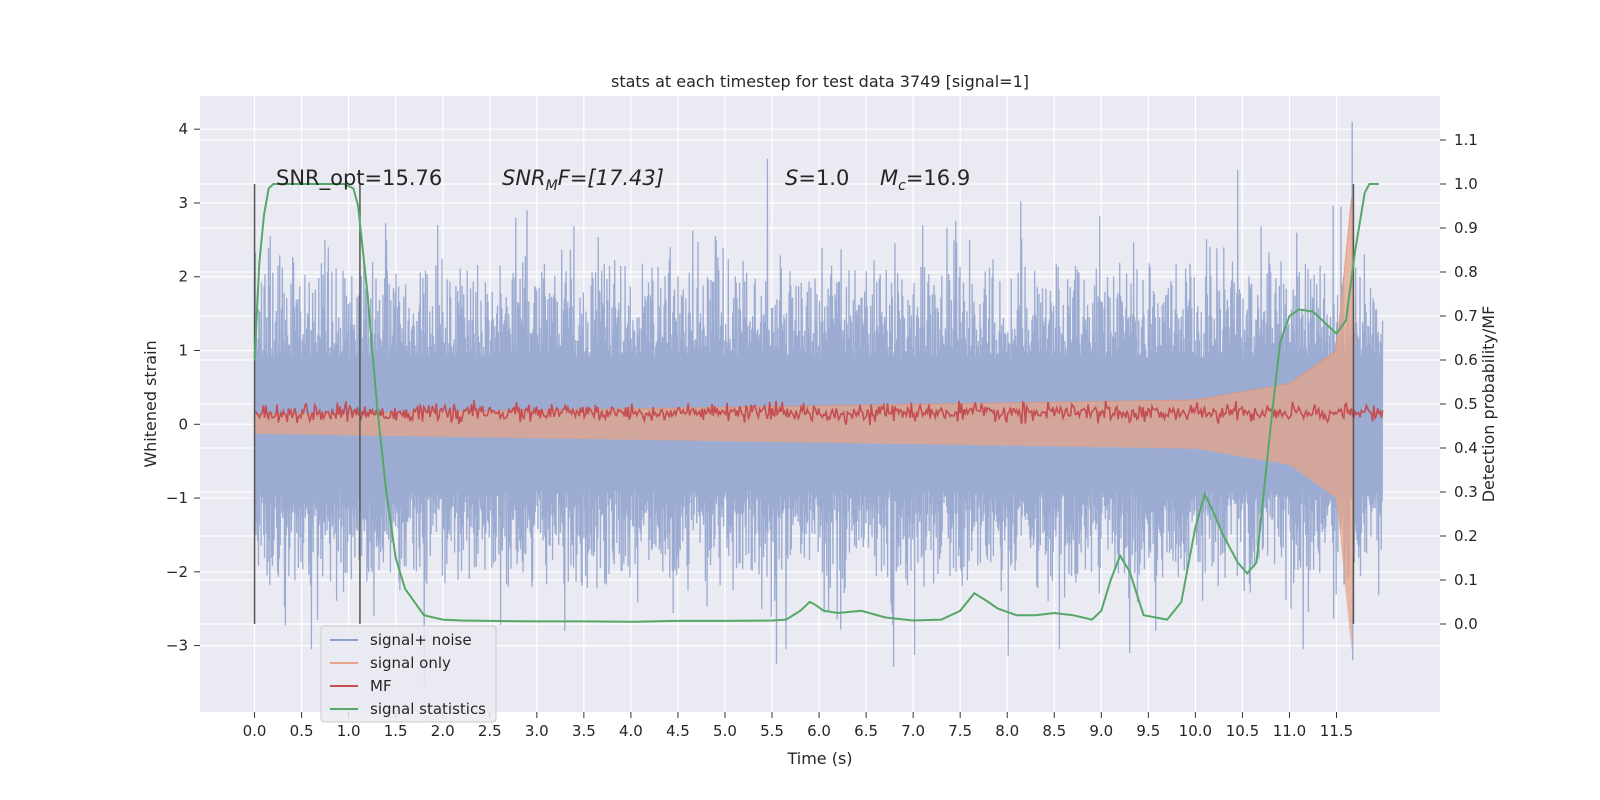 The height and width of the screenshot is (800, 1600). I want to click on x-tick-label: 6.0, so click(819, 731).